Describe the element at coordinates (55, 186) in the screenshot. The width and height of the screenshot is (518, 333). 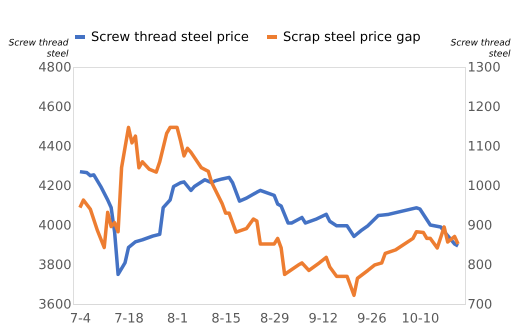
I see `y-tick-label: 4200` at that location.